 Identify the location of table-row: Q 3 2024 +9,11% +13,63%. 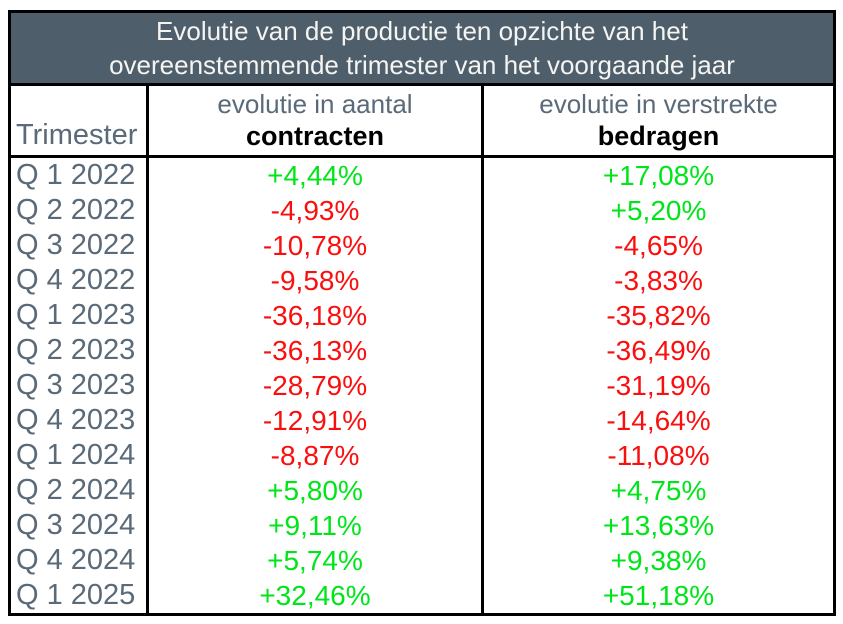
(422, 525).